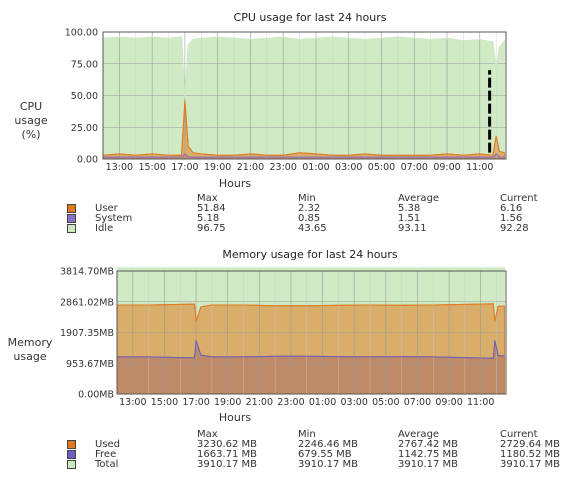 The height and width of the screenshot is (480, 577). Describe the element at coordinates (311, 312) in the screenshot. I see `series-line-used` at that location.